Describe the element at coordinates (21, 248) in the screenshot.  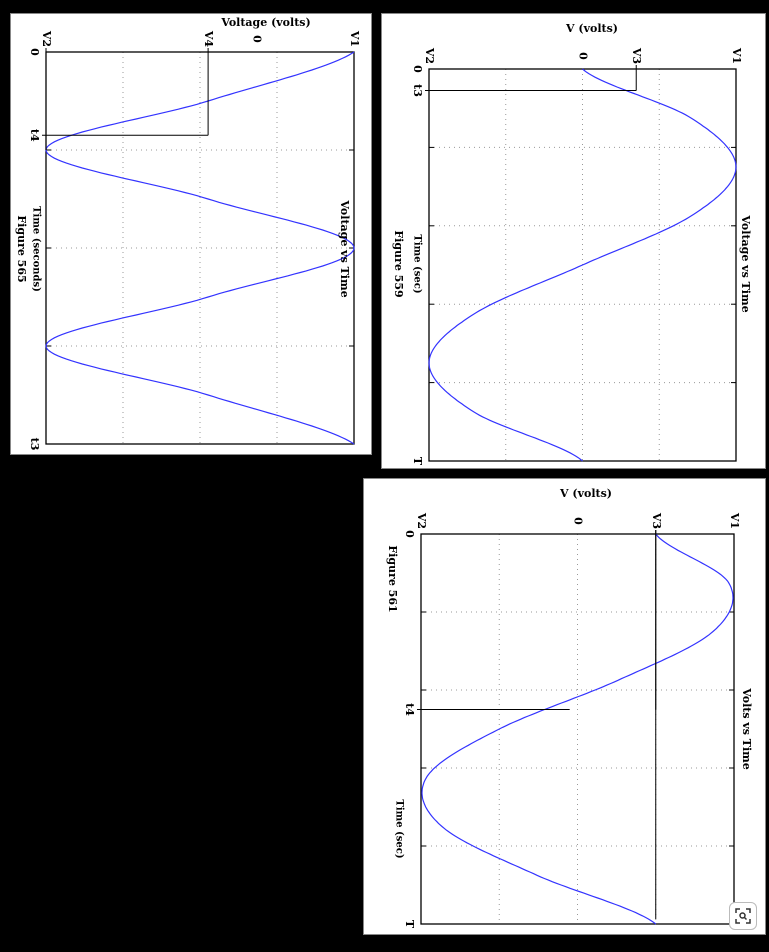
I see `figure-caption: Figure 565` at that location.